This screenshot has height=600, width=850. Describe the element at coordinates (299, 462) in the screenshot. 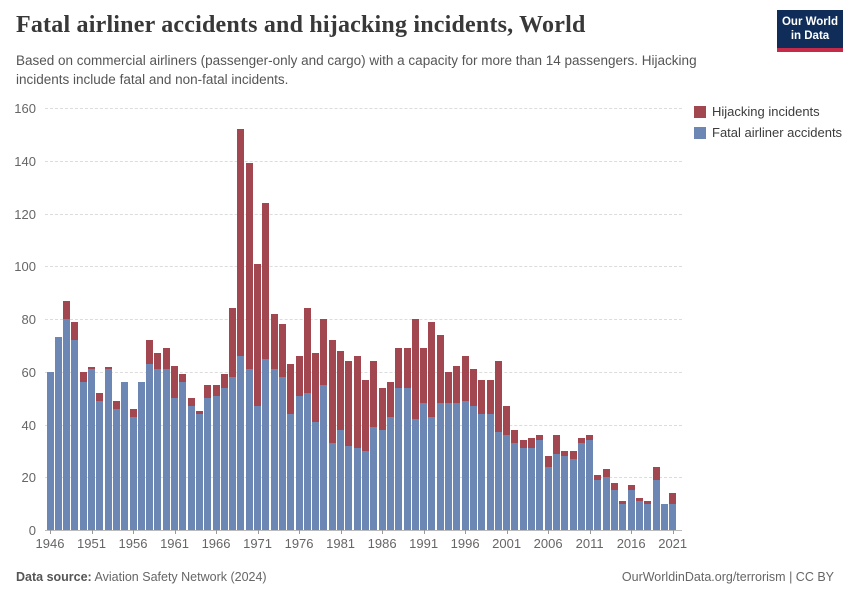

I see `bar-segment-fatal-accidents-1976` at that location.